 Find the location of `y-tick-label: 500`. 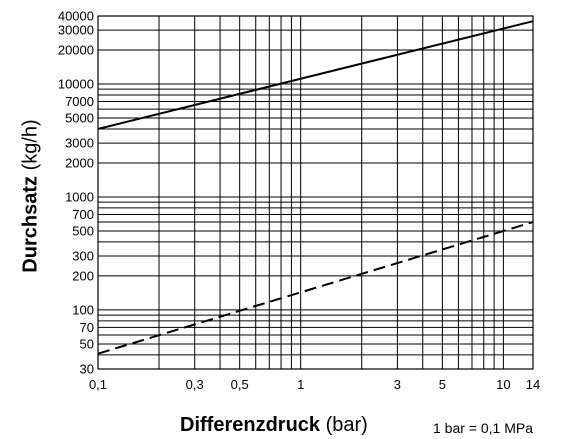

y-tick-label: 500 is located at coordinates (83, 230).